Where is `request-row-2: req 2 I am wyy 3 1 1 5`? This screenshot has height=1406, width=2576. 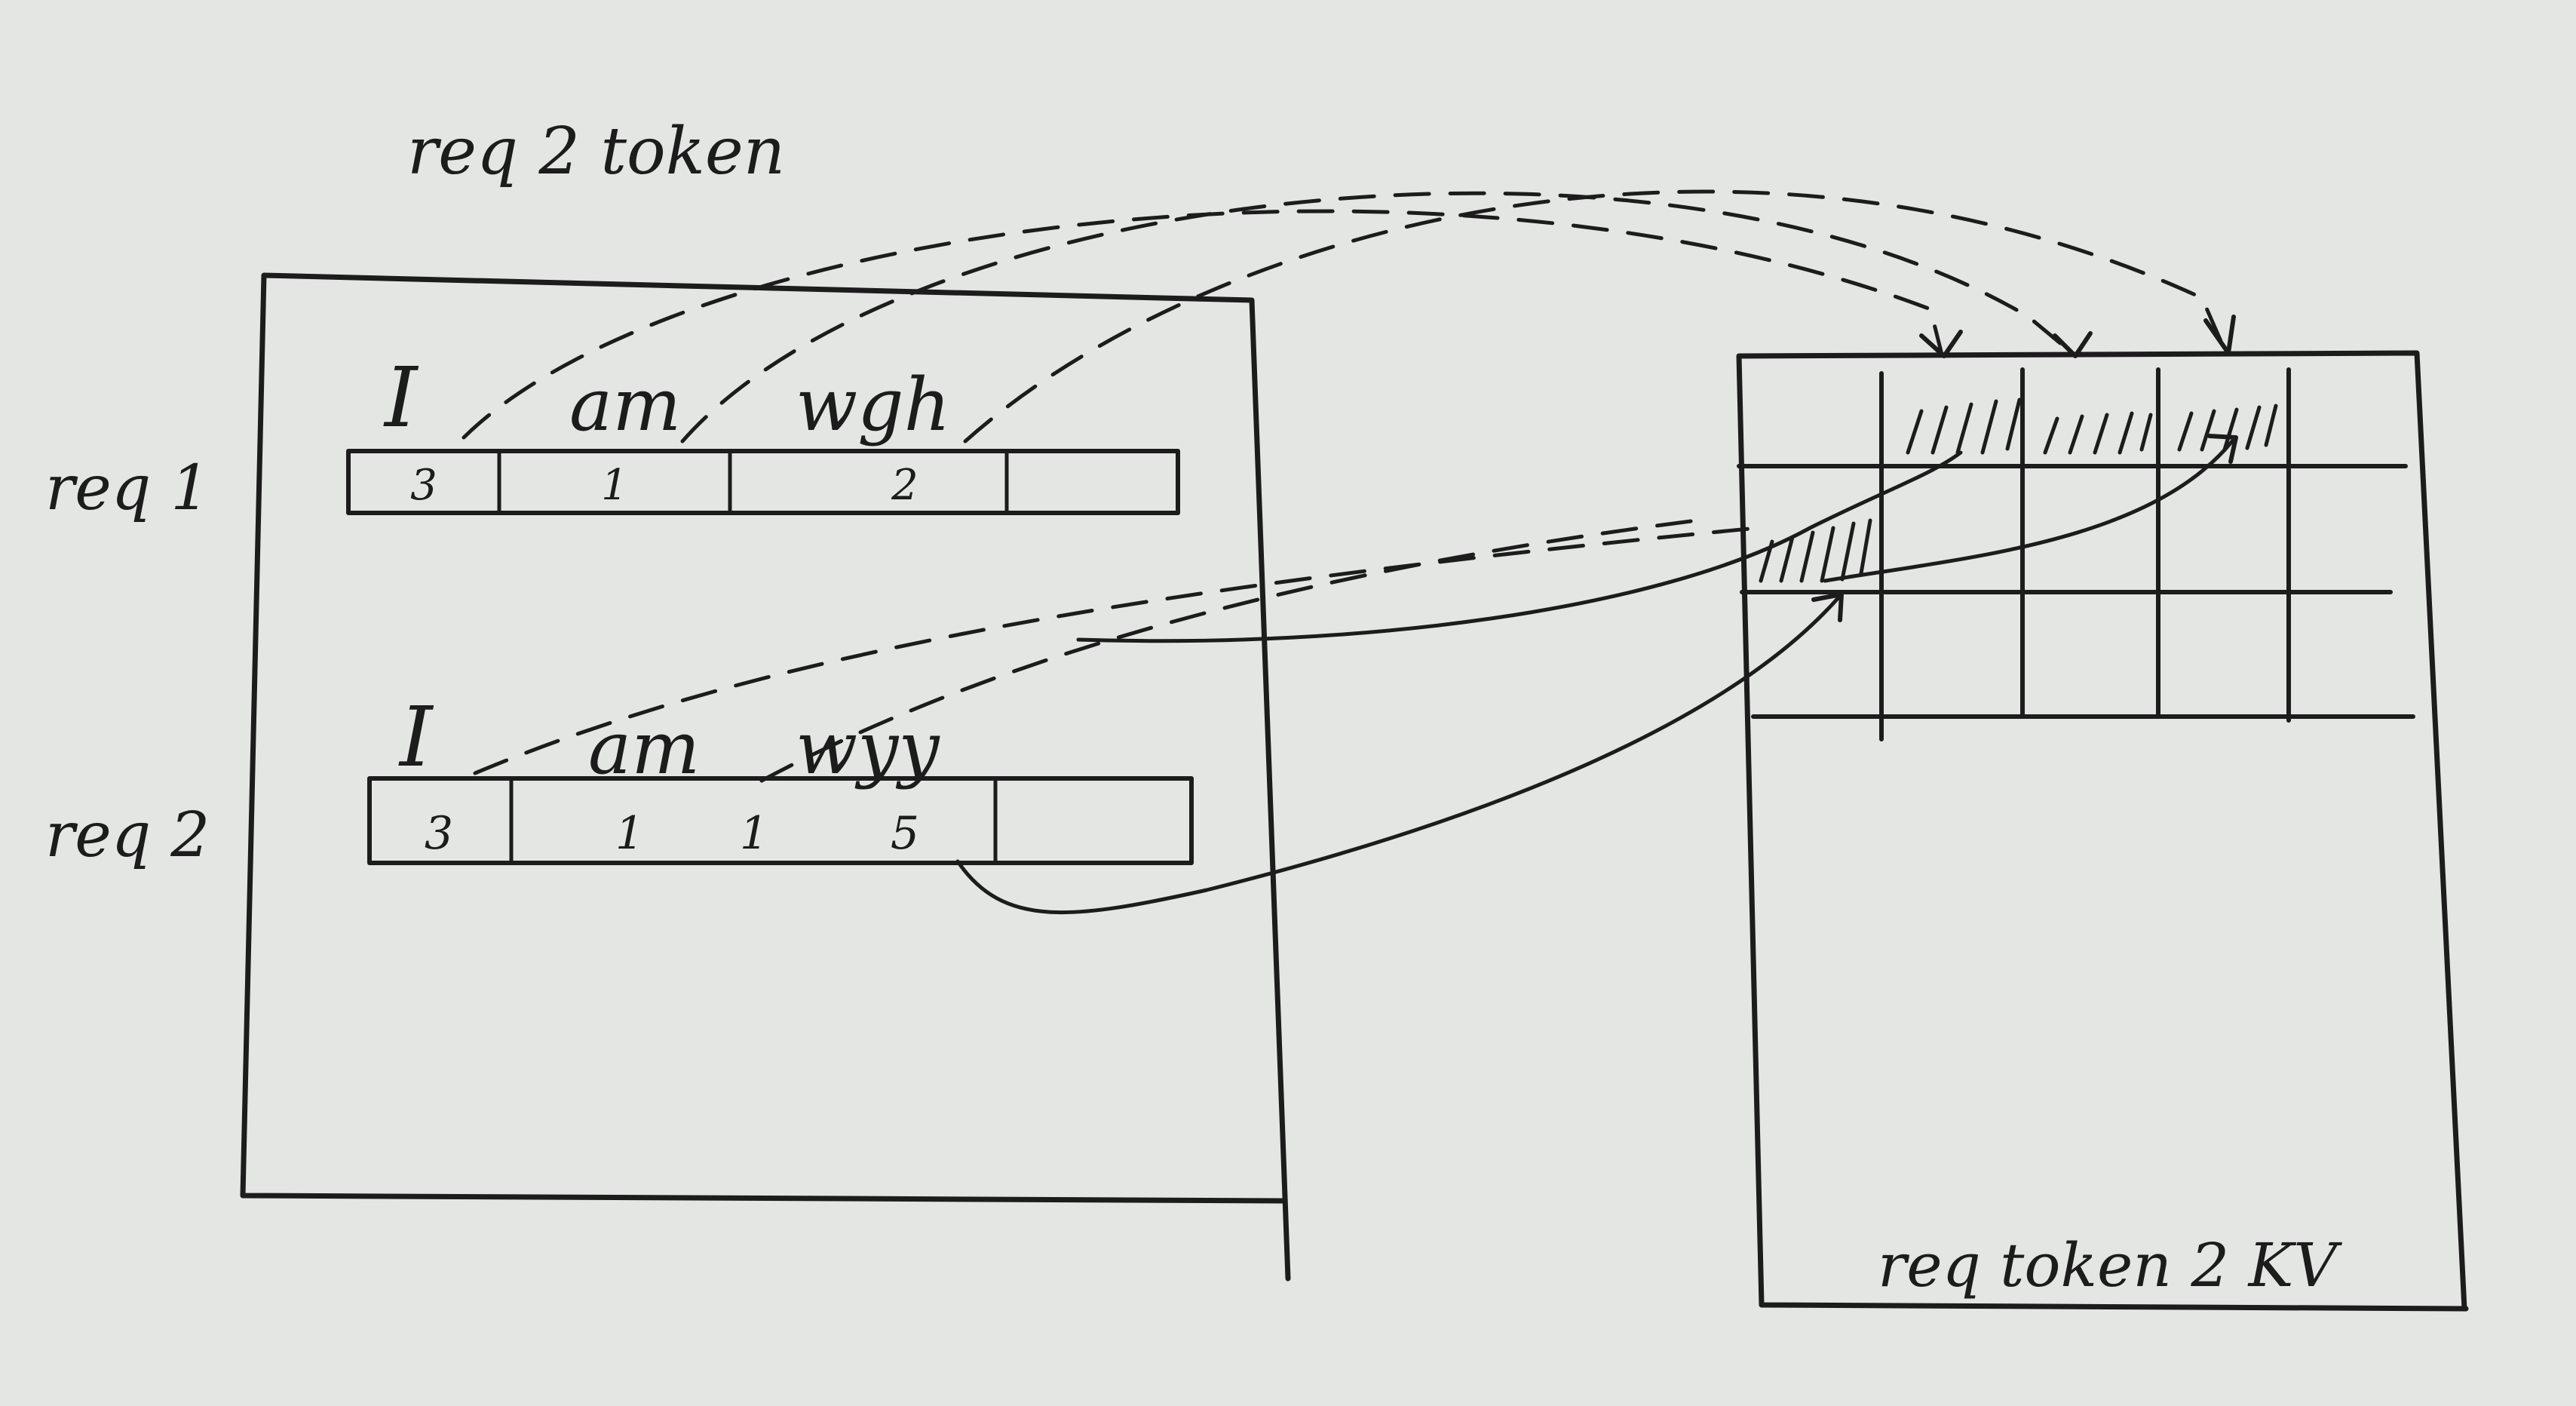 request-row-2: req 2 I am wyy 3 1 1 5 is located at coordinates (619, 780).